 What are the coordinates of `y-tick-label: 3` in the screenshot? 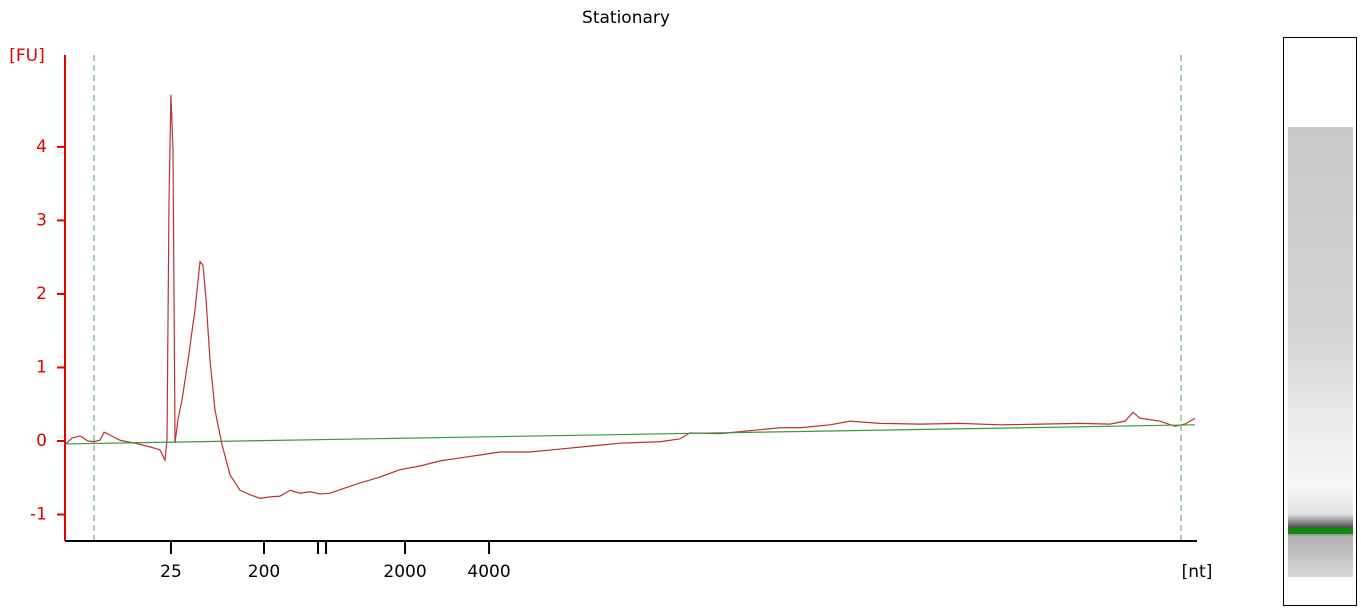 It's located at (41, 220).